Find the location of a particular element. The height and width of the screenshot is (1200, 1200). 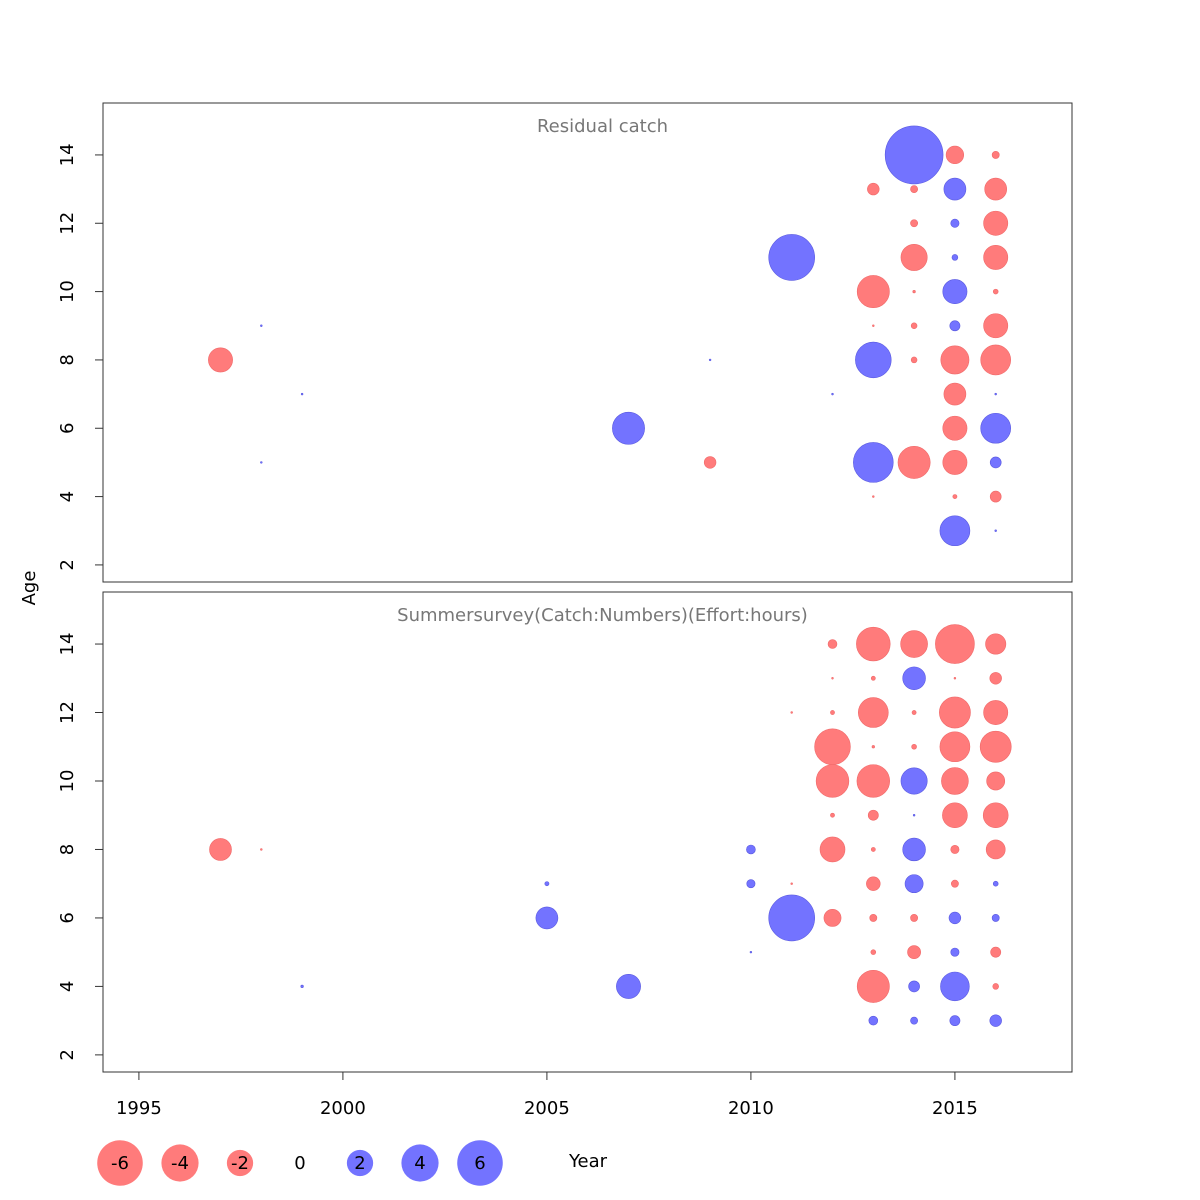

legend-label: -6 is located at coordinates (120, 1163).